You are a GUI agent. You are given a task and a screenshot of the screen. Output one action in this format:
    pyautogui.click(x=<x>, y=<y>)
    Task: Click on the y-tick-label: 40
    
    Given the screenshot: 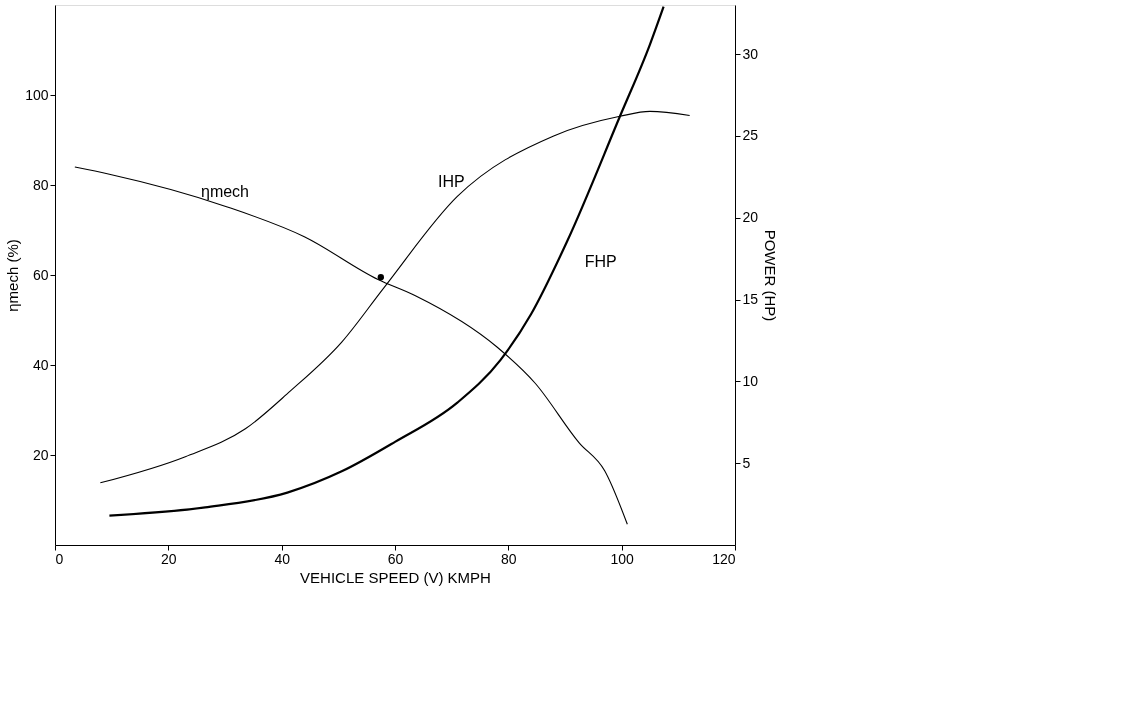 What is the action you would take?
    pyautogui.click(x=40, y=364)
    